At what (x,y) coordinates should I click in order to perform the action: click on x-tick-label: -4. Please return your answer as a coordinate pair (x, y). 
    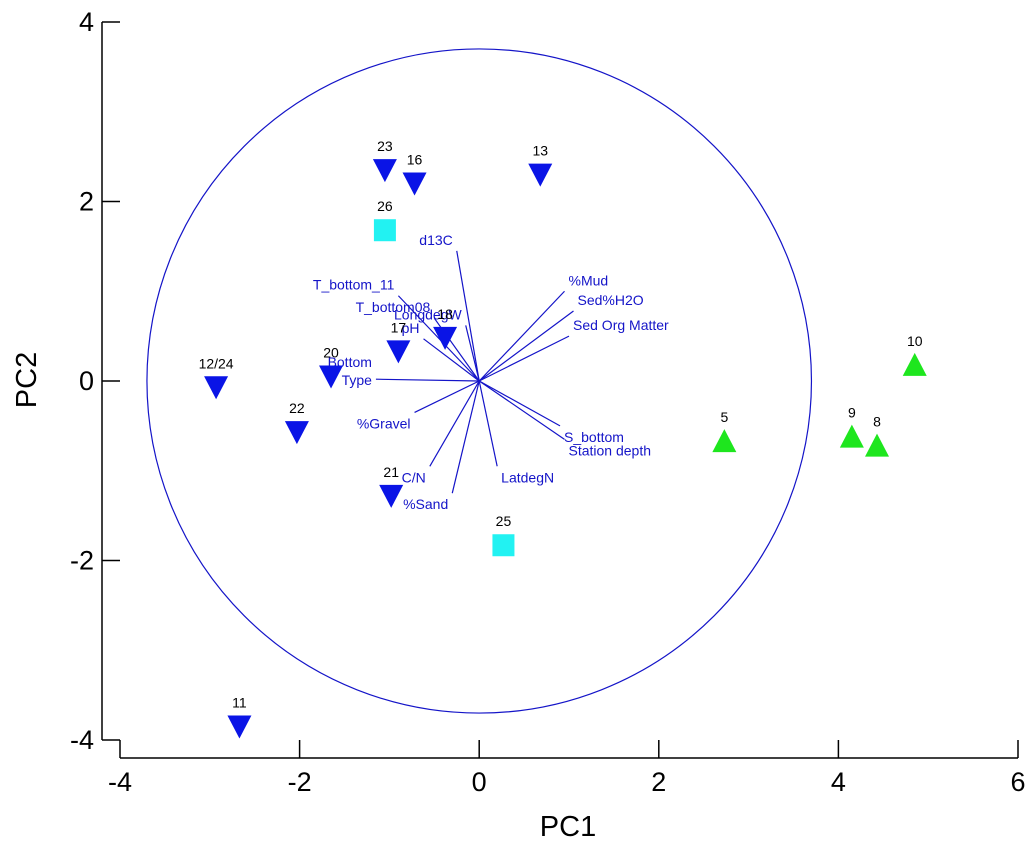
    Looking at the image, I should click on (120, 782).